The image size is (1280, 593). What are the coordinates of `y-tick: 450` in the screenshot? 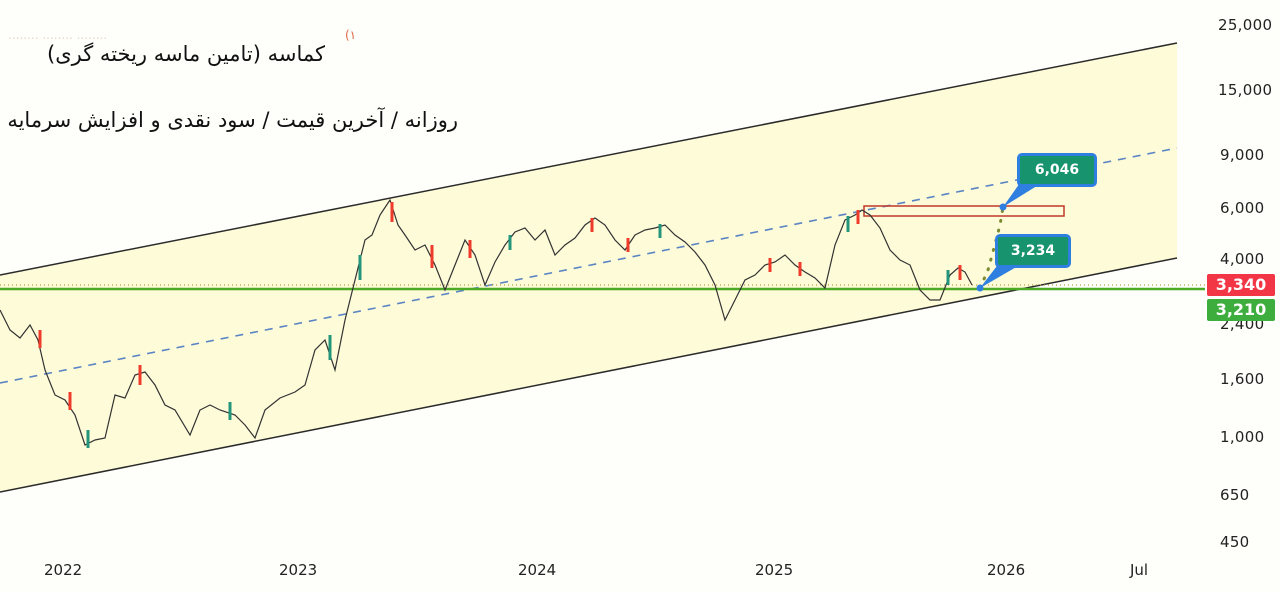 It's located at (1235, 542).